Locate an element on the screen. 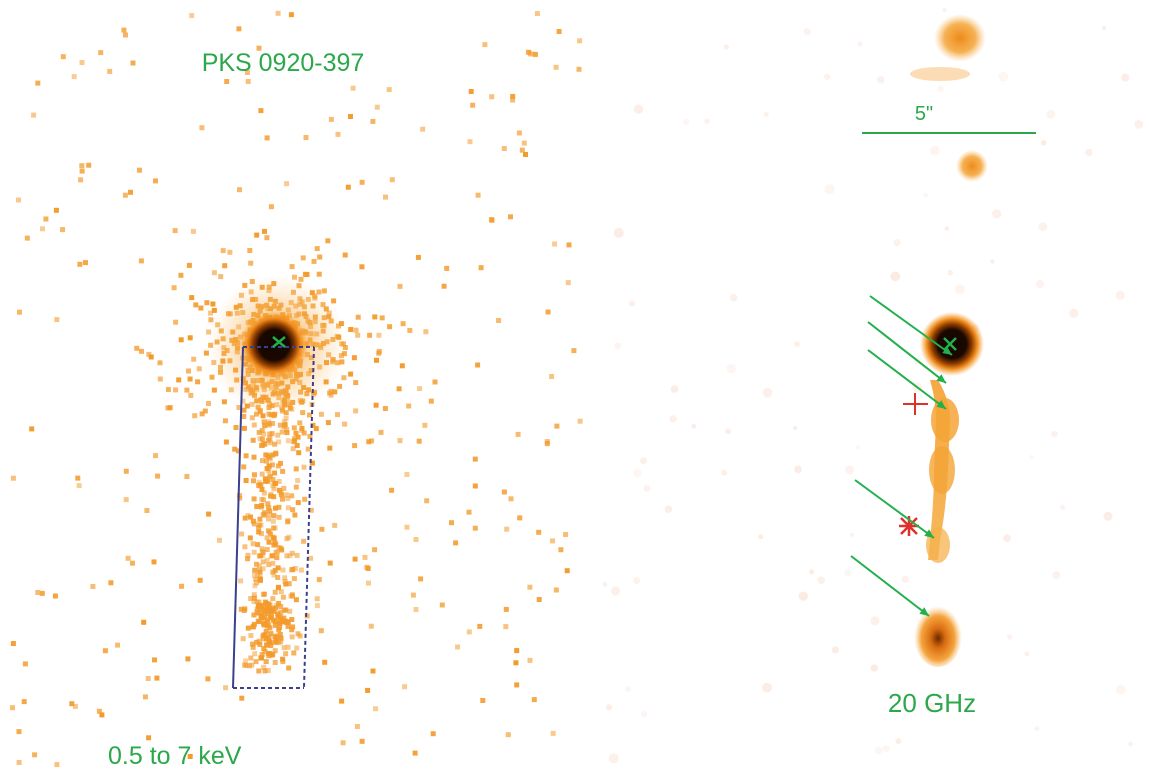 This screenshot has width=1149, height=780. north-knot is located at coordinates (972, 166).